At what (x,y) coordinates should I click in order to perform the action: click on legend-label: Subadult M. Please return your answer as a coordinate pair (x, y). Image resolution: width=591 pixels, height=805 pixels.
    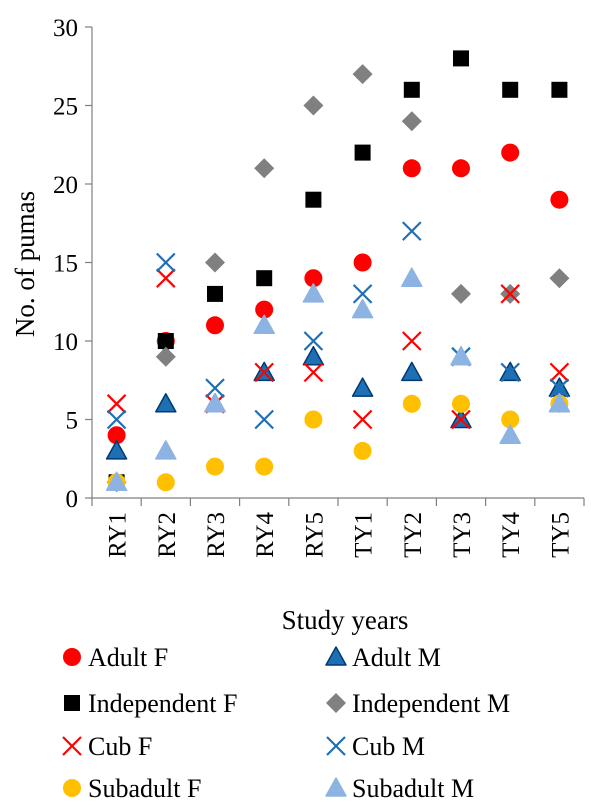
    Looking at the image, I should click on (413, 788).